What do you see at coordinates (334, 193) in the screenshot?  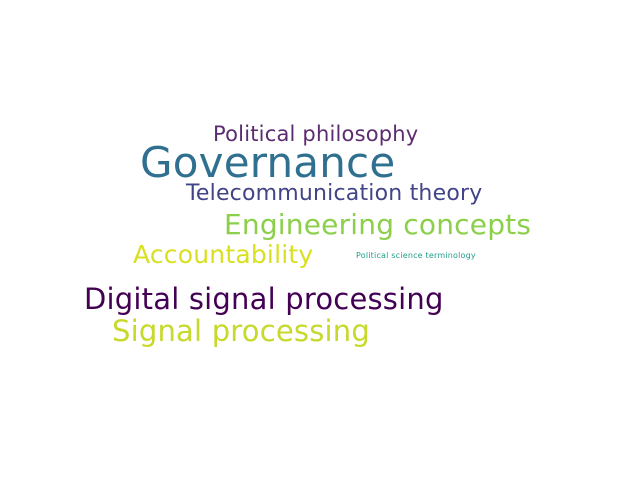 I see `word-telecommunication-theory: Telecommunication theory` at bounding box center [334, 193].